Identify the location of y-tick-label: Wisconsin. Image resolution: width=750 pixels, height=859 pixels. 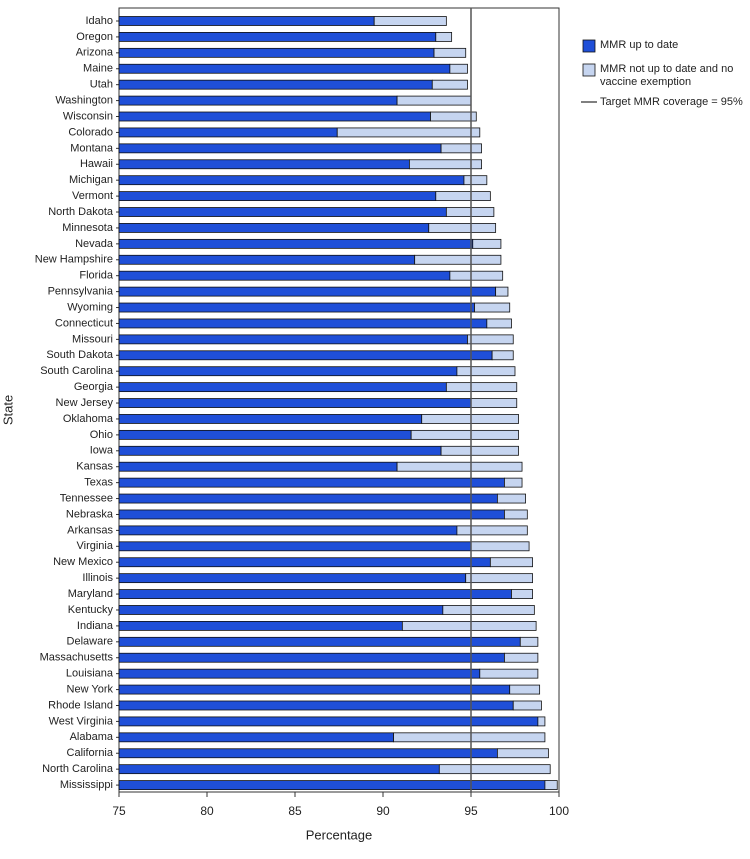
(88, 116).